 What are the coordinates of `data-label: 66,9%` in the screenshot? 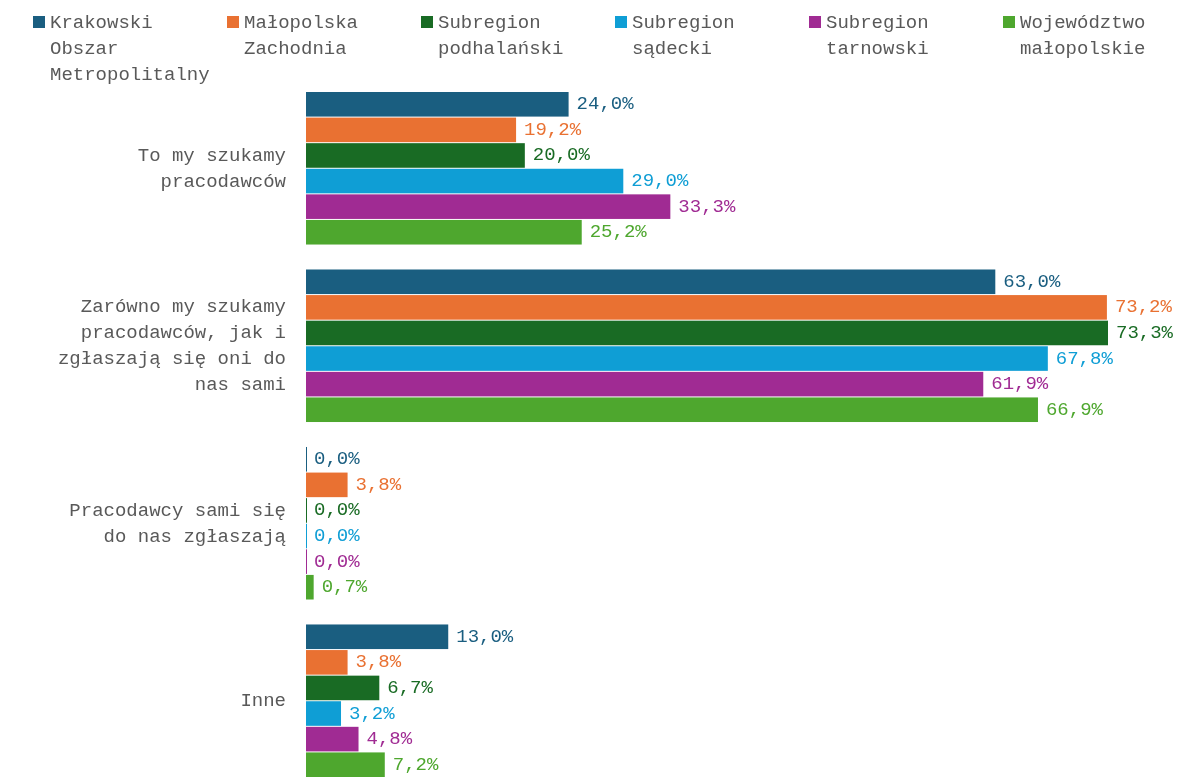 It's located at (1074, 409).